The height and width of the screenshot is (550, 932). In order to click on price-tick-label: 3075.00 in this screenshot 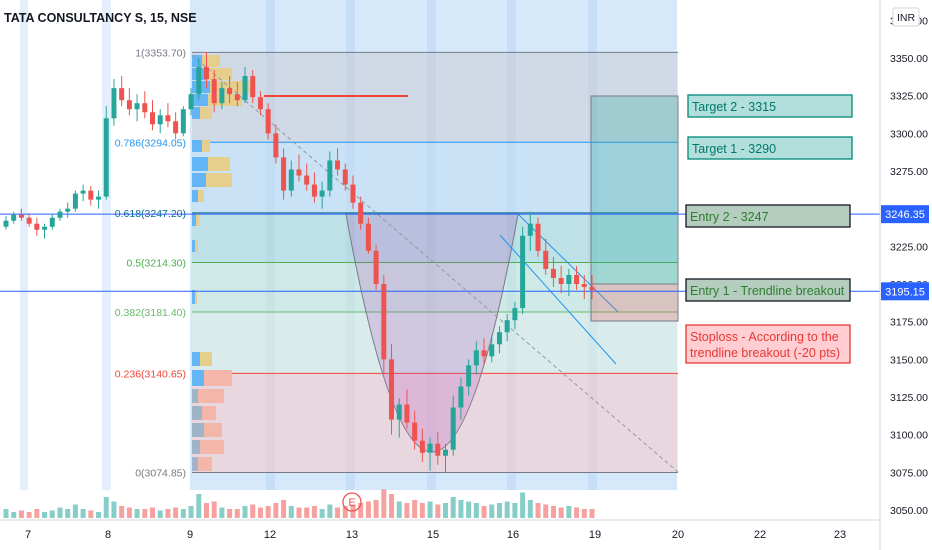, I will do `click(909, 473)`.